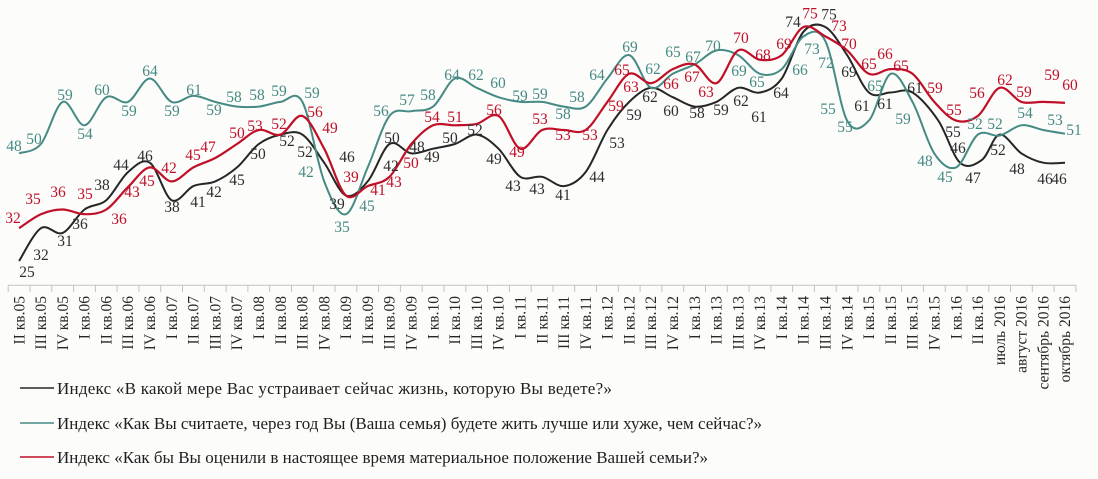 The height and width of the screenshot is (479, 1098). Describe the element at coordinates (651, 323) in the screenshot. I see `svg-text: III кв.12` at that location.